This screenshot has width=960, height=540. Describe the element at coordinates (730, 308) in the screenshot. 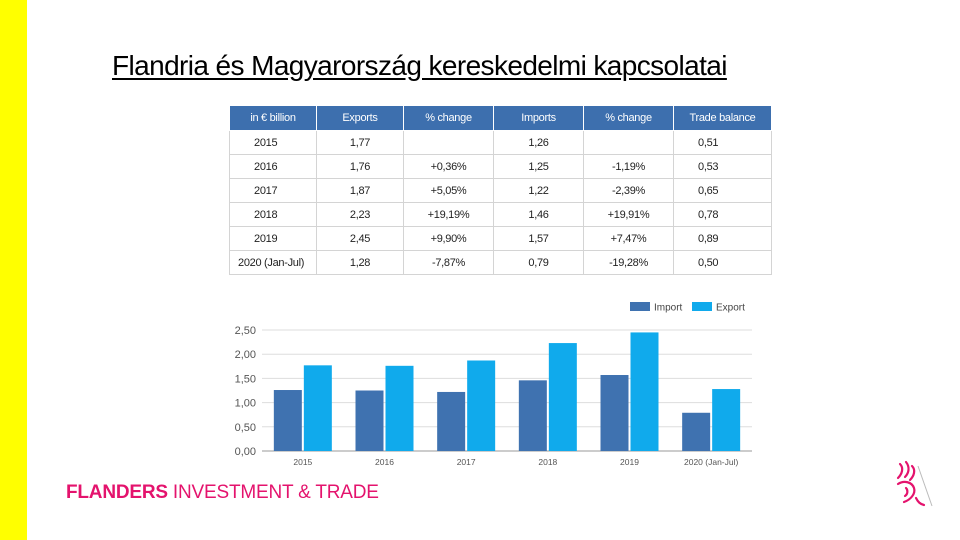

I see `legend-label: Export` at that location.